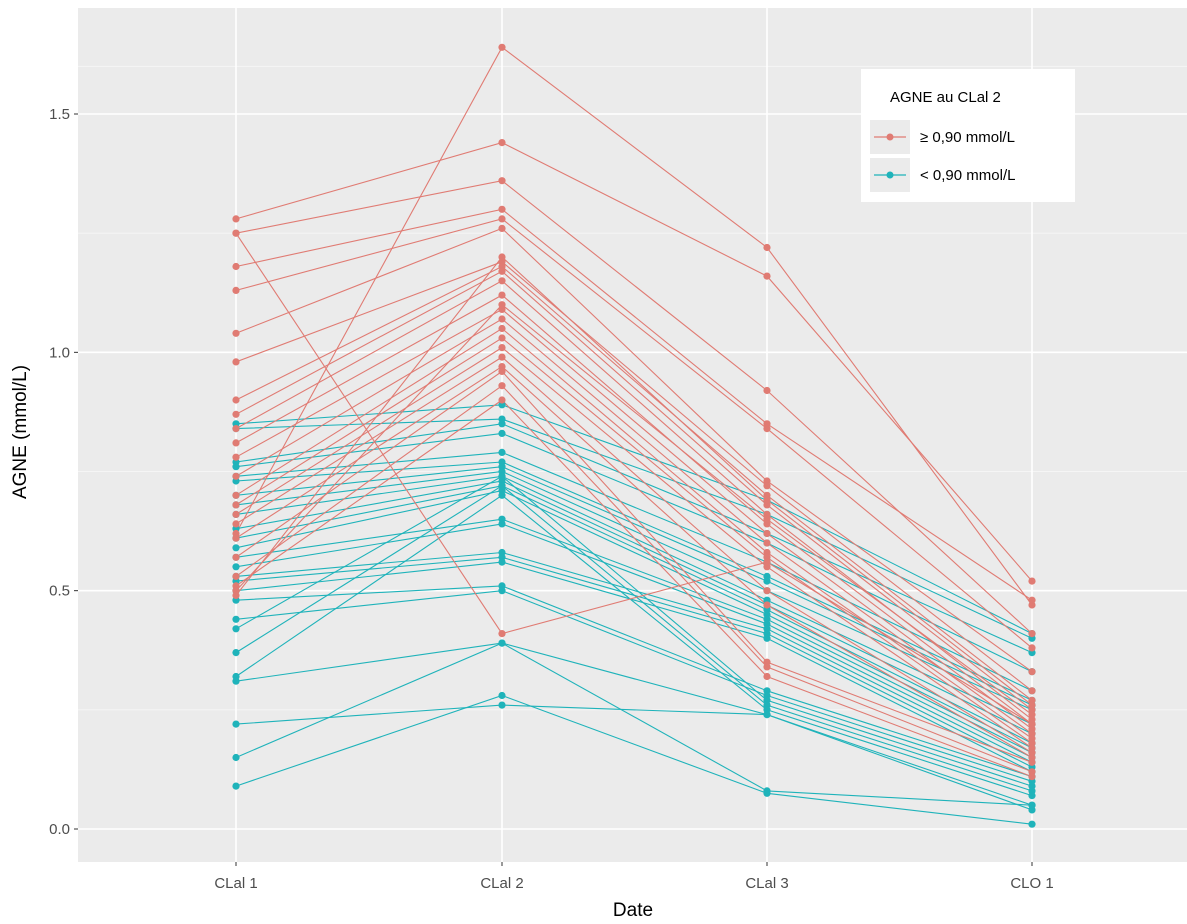 The width and height of the screenshot is (1187, 924). I want to click on legend-key-low, so click(890, 175).